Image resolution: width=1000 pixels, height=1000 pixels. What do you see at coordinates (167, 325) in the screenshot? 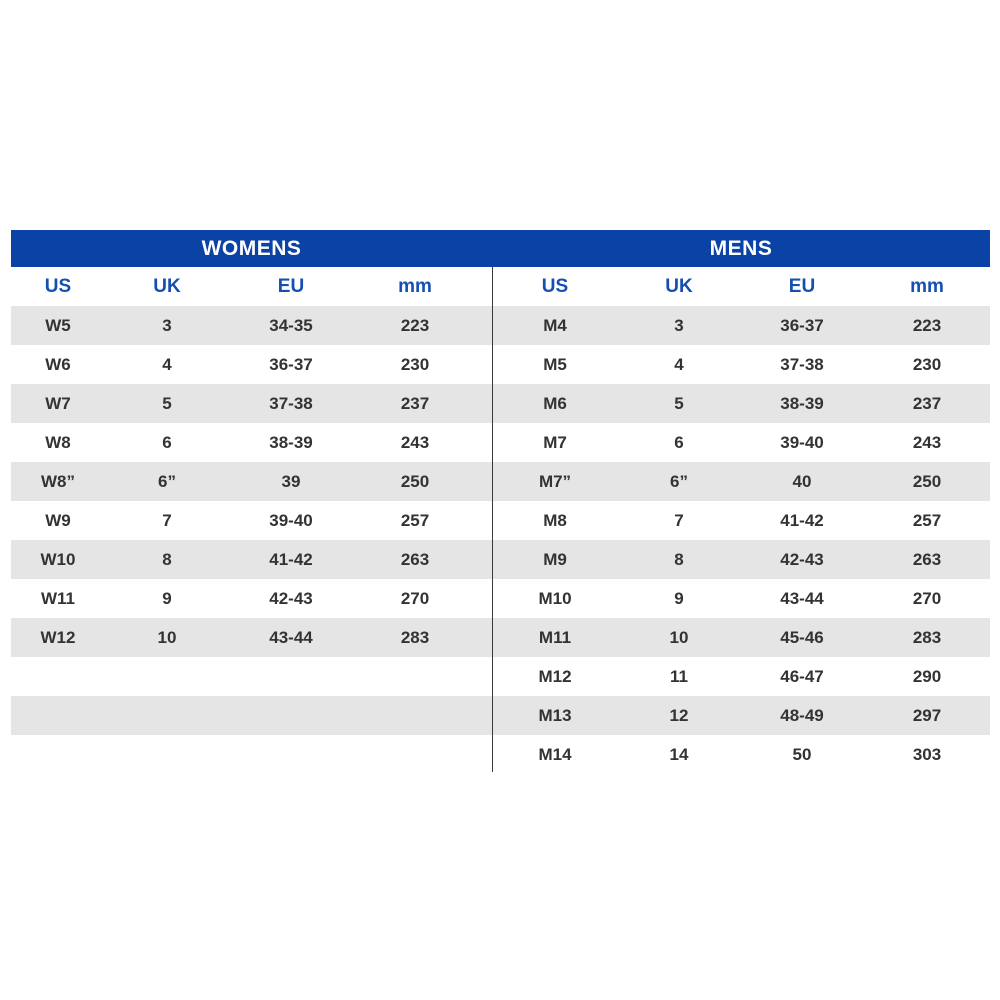
I see `cell-uk: 3` at bounding box center [167, 325].